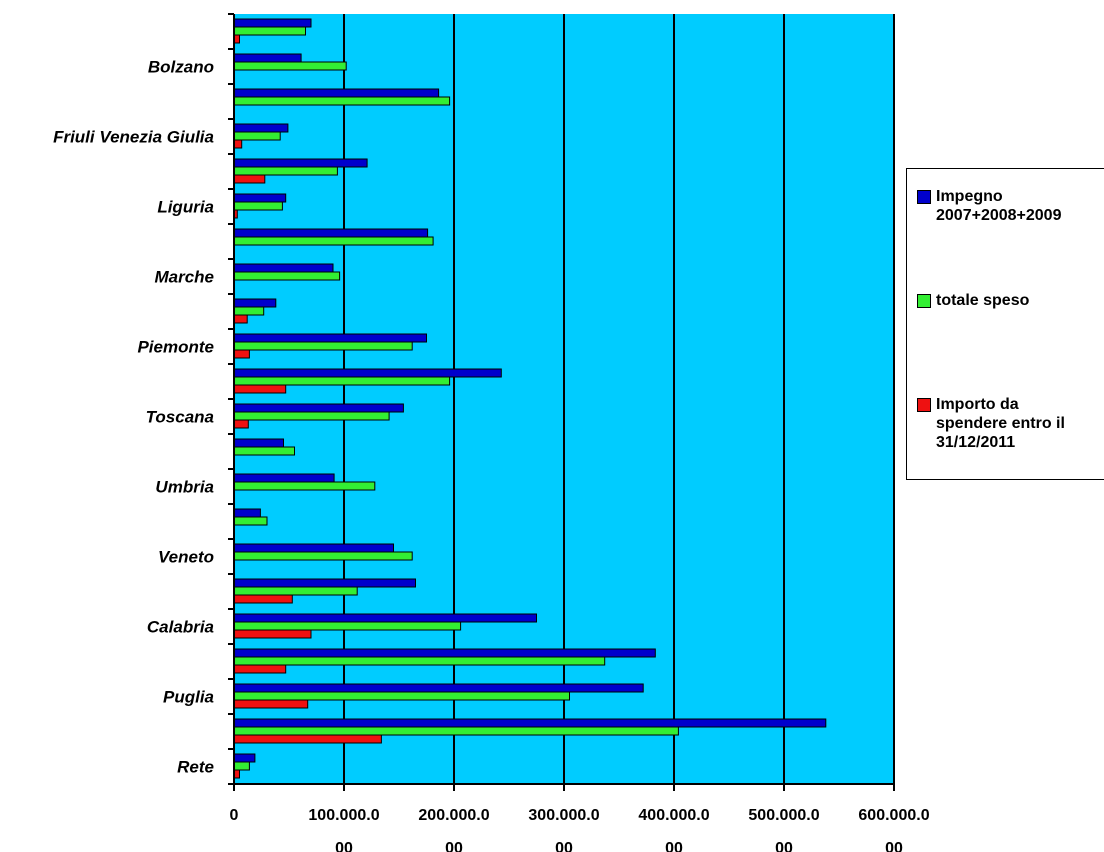 This screenshot has width=1104, height=852. Describe the element at coordinates (234, 815) in the screenshot. I see `x-tick-label: 0` at that location.